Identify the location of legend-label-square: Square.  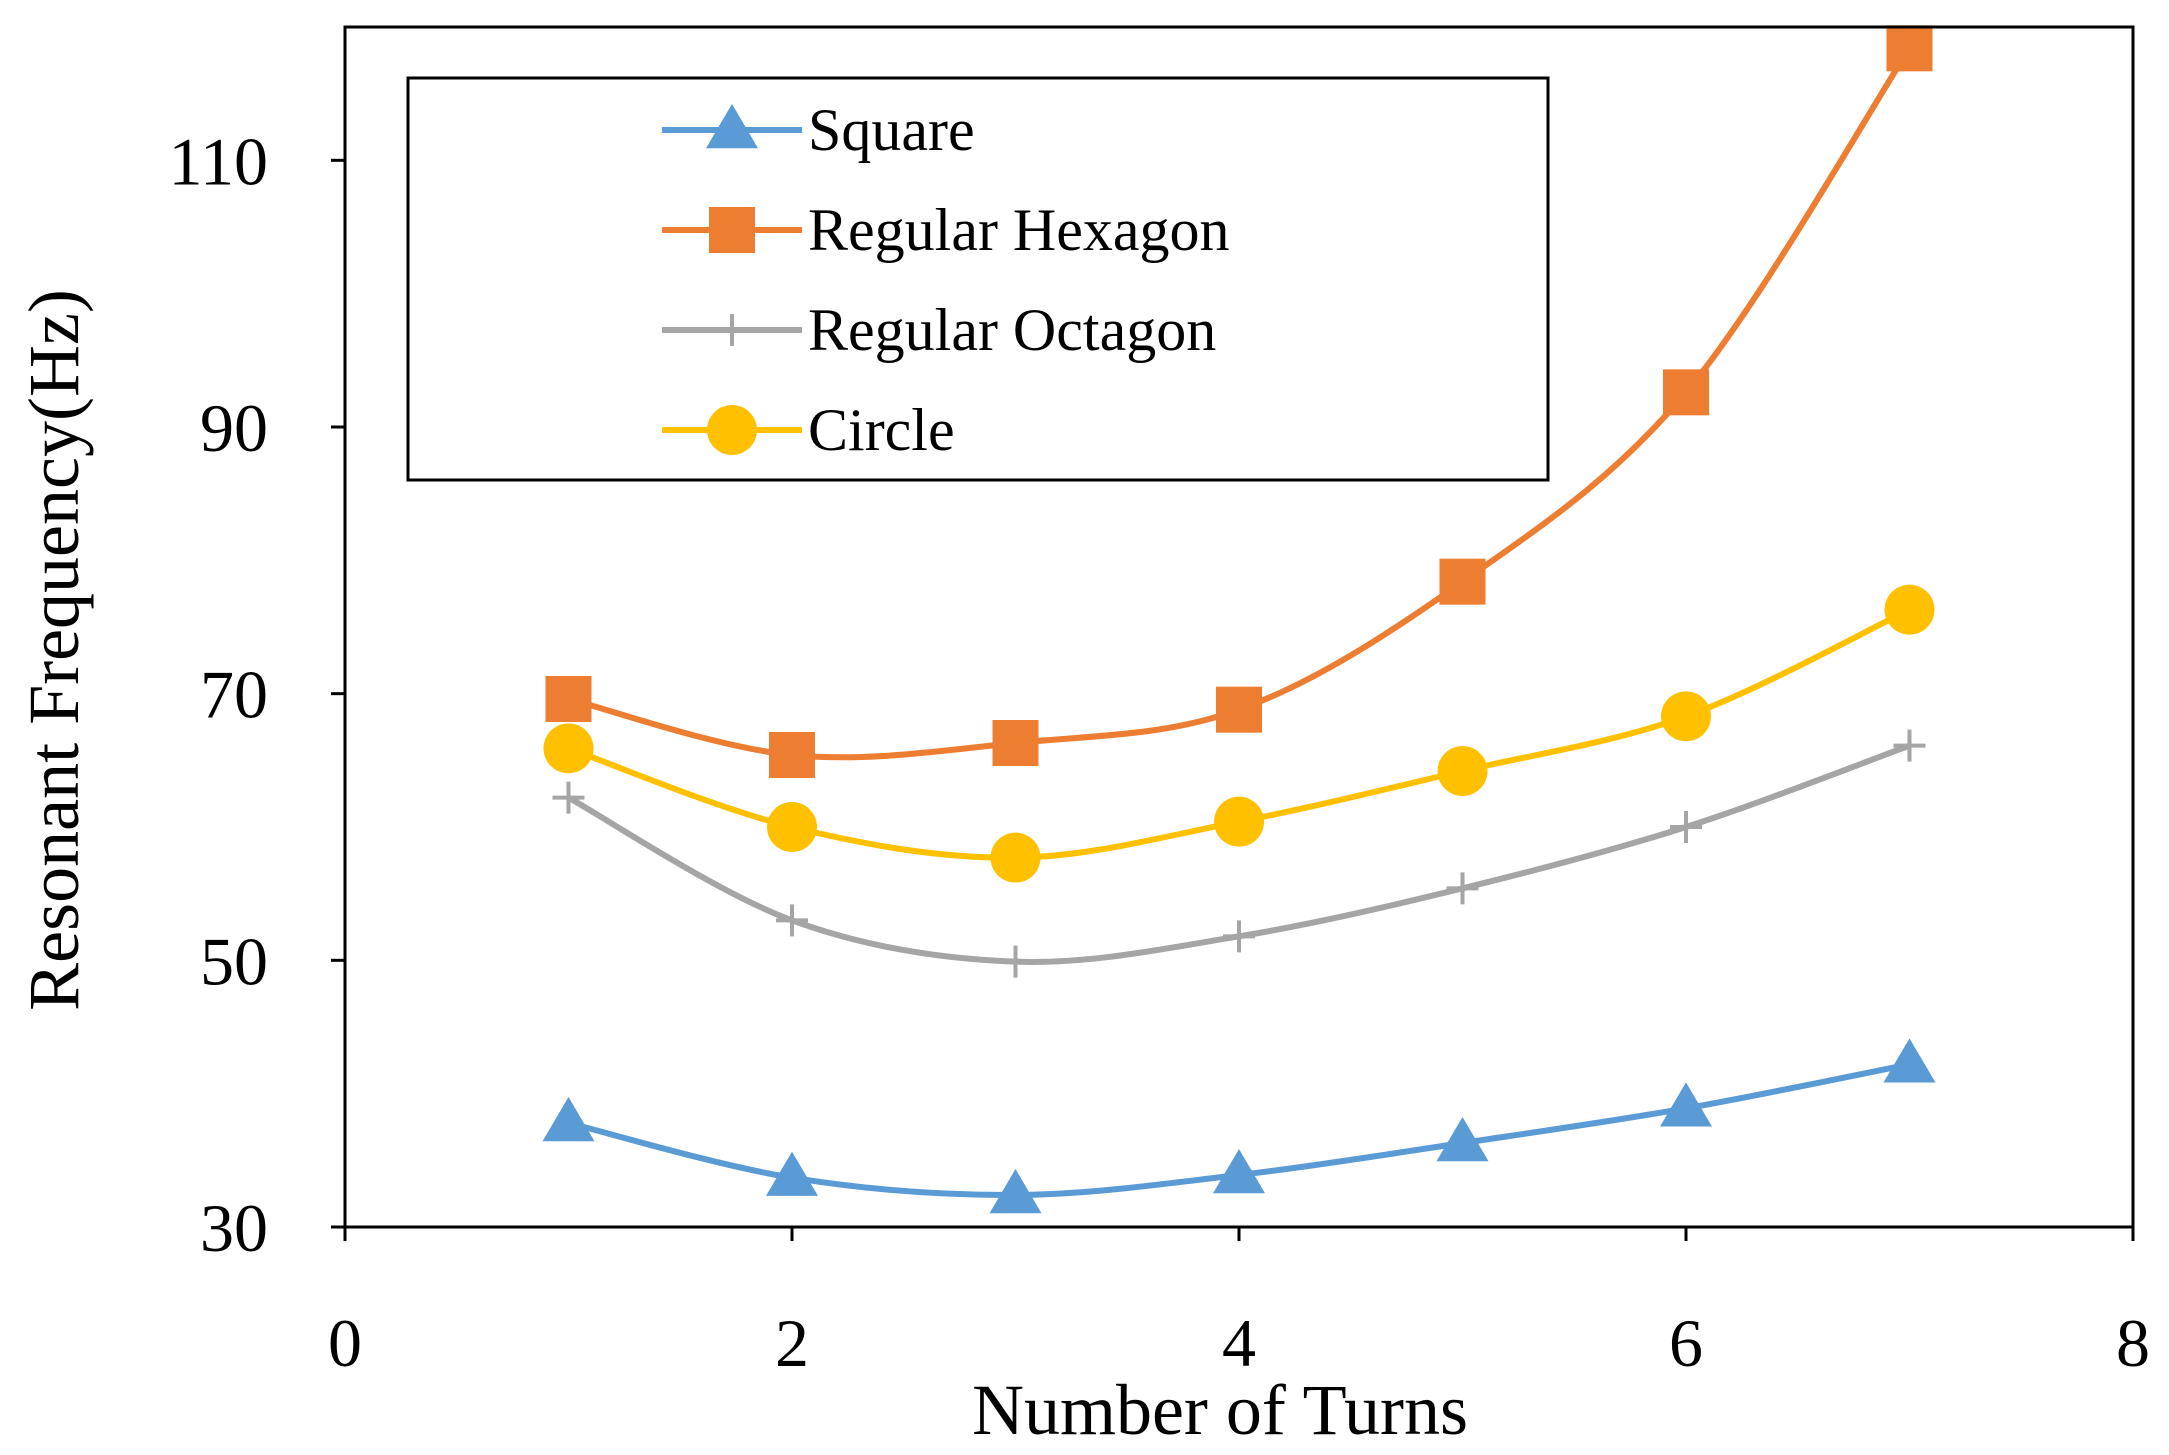
(891, 130).